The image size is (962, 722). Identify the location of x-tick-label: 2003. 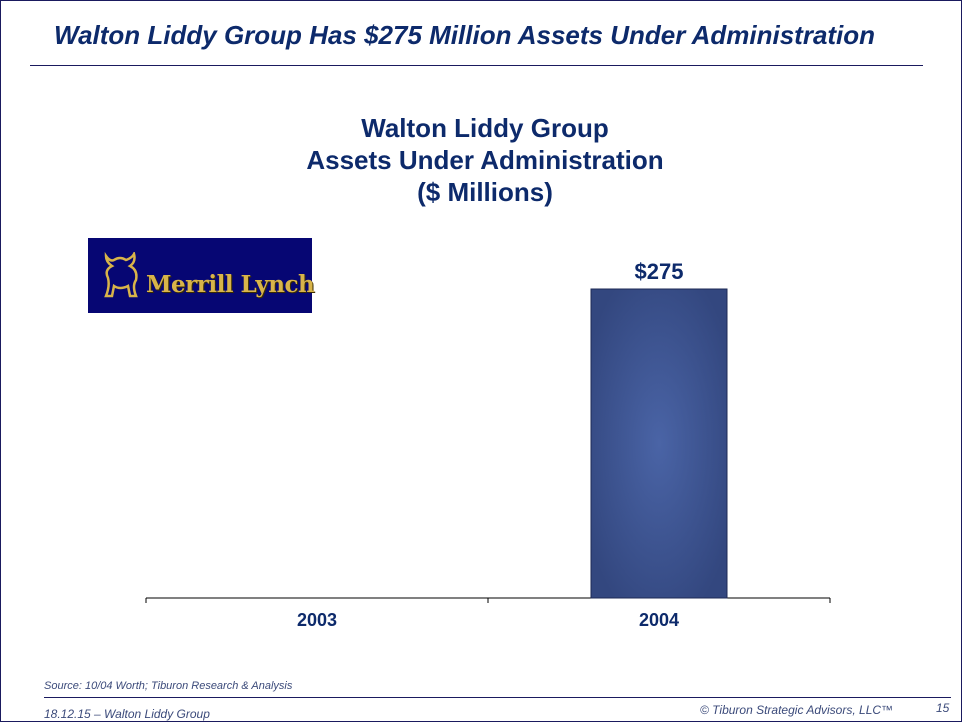
(317, 620).